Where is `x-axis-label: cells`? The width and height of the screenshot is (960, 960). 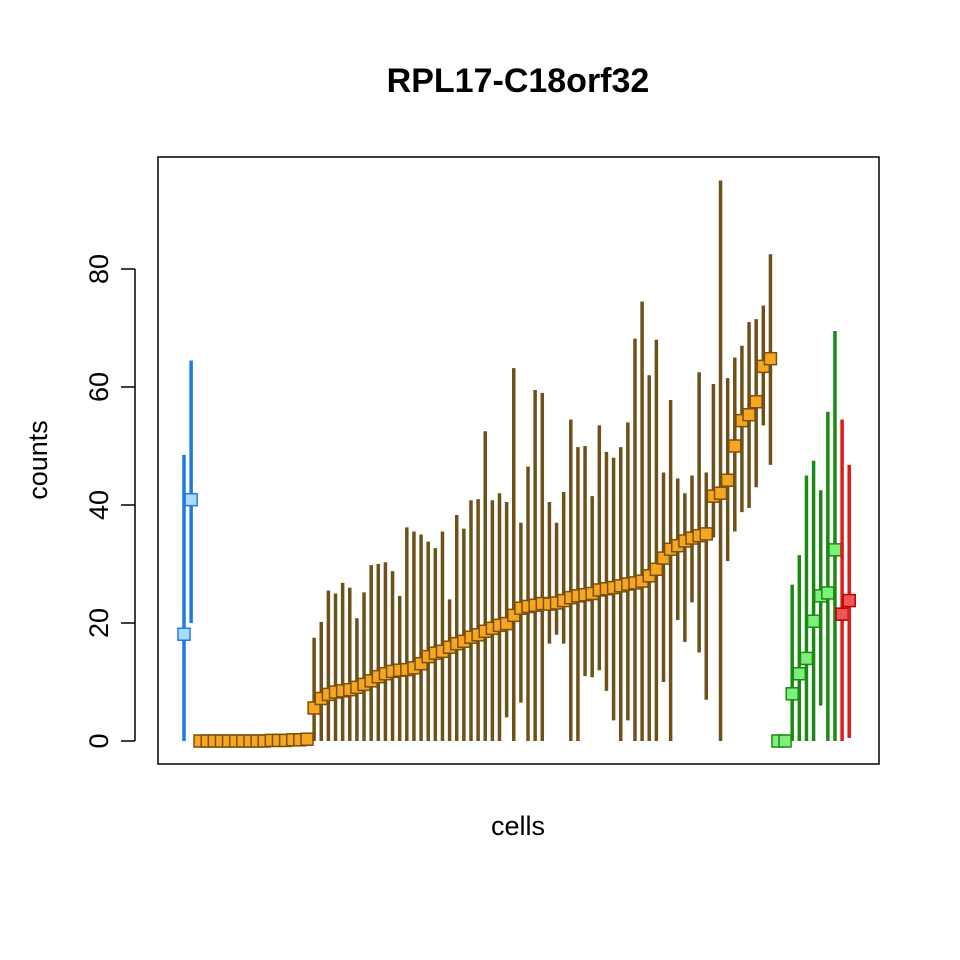
x-axis-label: cells is located at coordinates (518, 826).